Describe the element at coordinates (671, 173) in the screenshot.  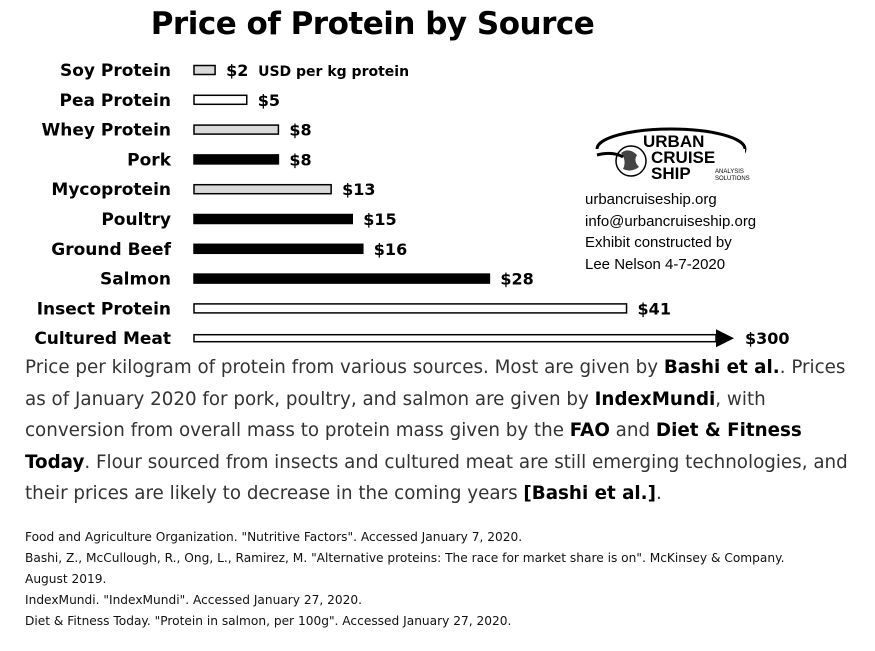
I see `logo-line3: SHIP` at that location.